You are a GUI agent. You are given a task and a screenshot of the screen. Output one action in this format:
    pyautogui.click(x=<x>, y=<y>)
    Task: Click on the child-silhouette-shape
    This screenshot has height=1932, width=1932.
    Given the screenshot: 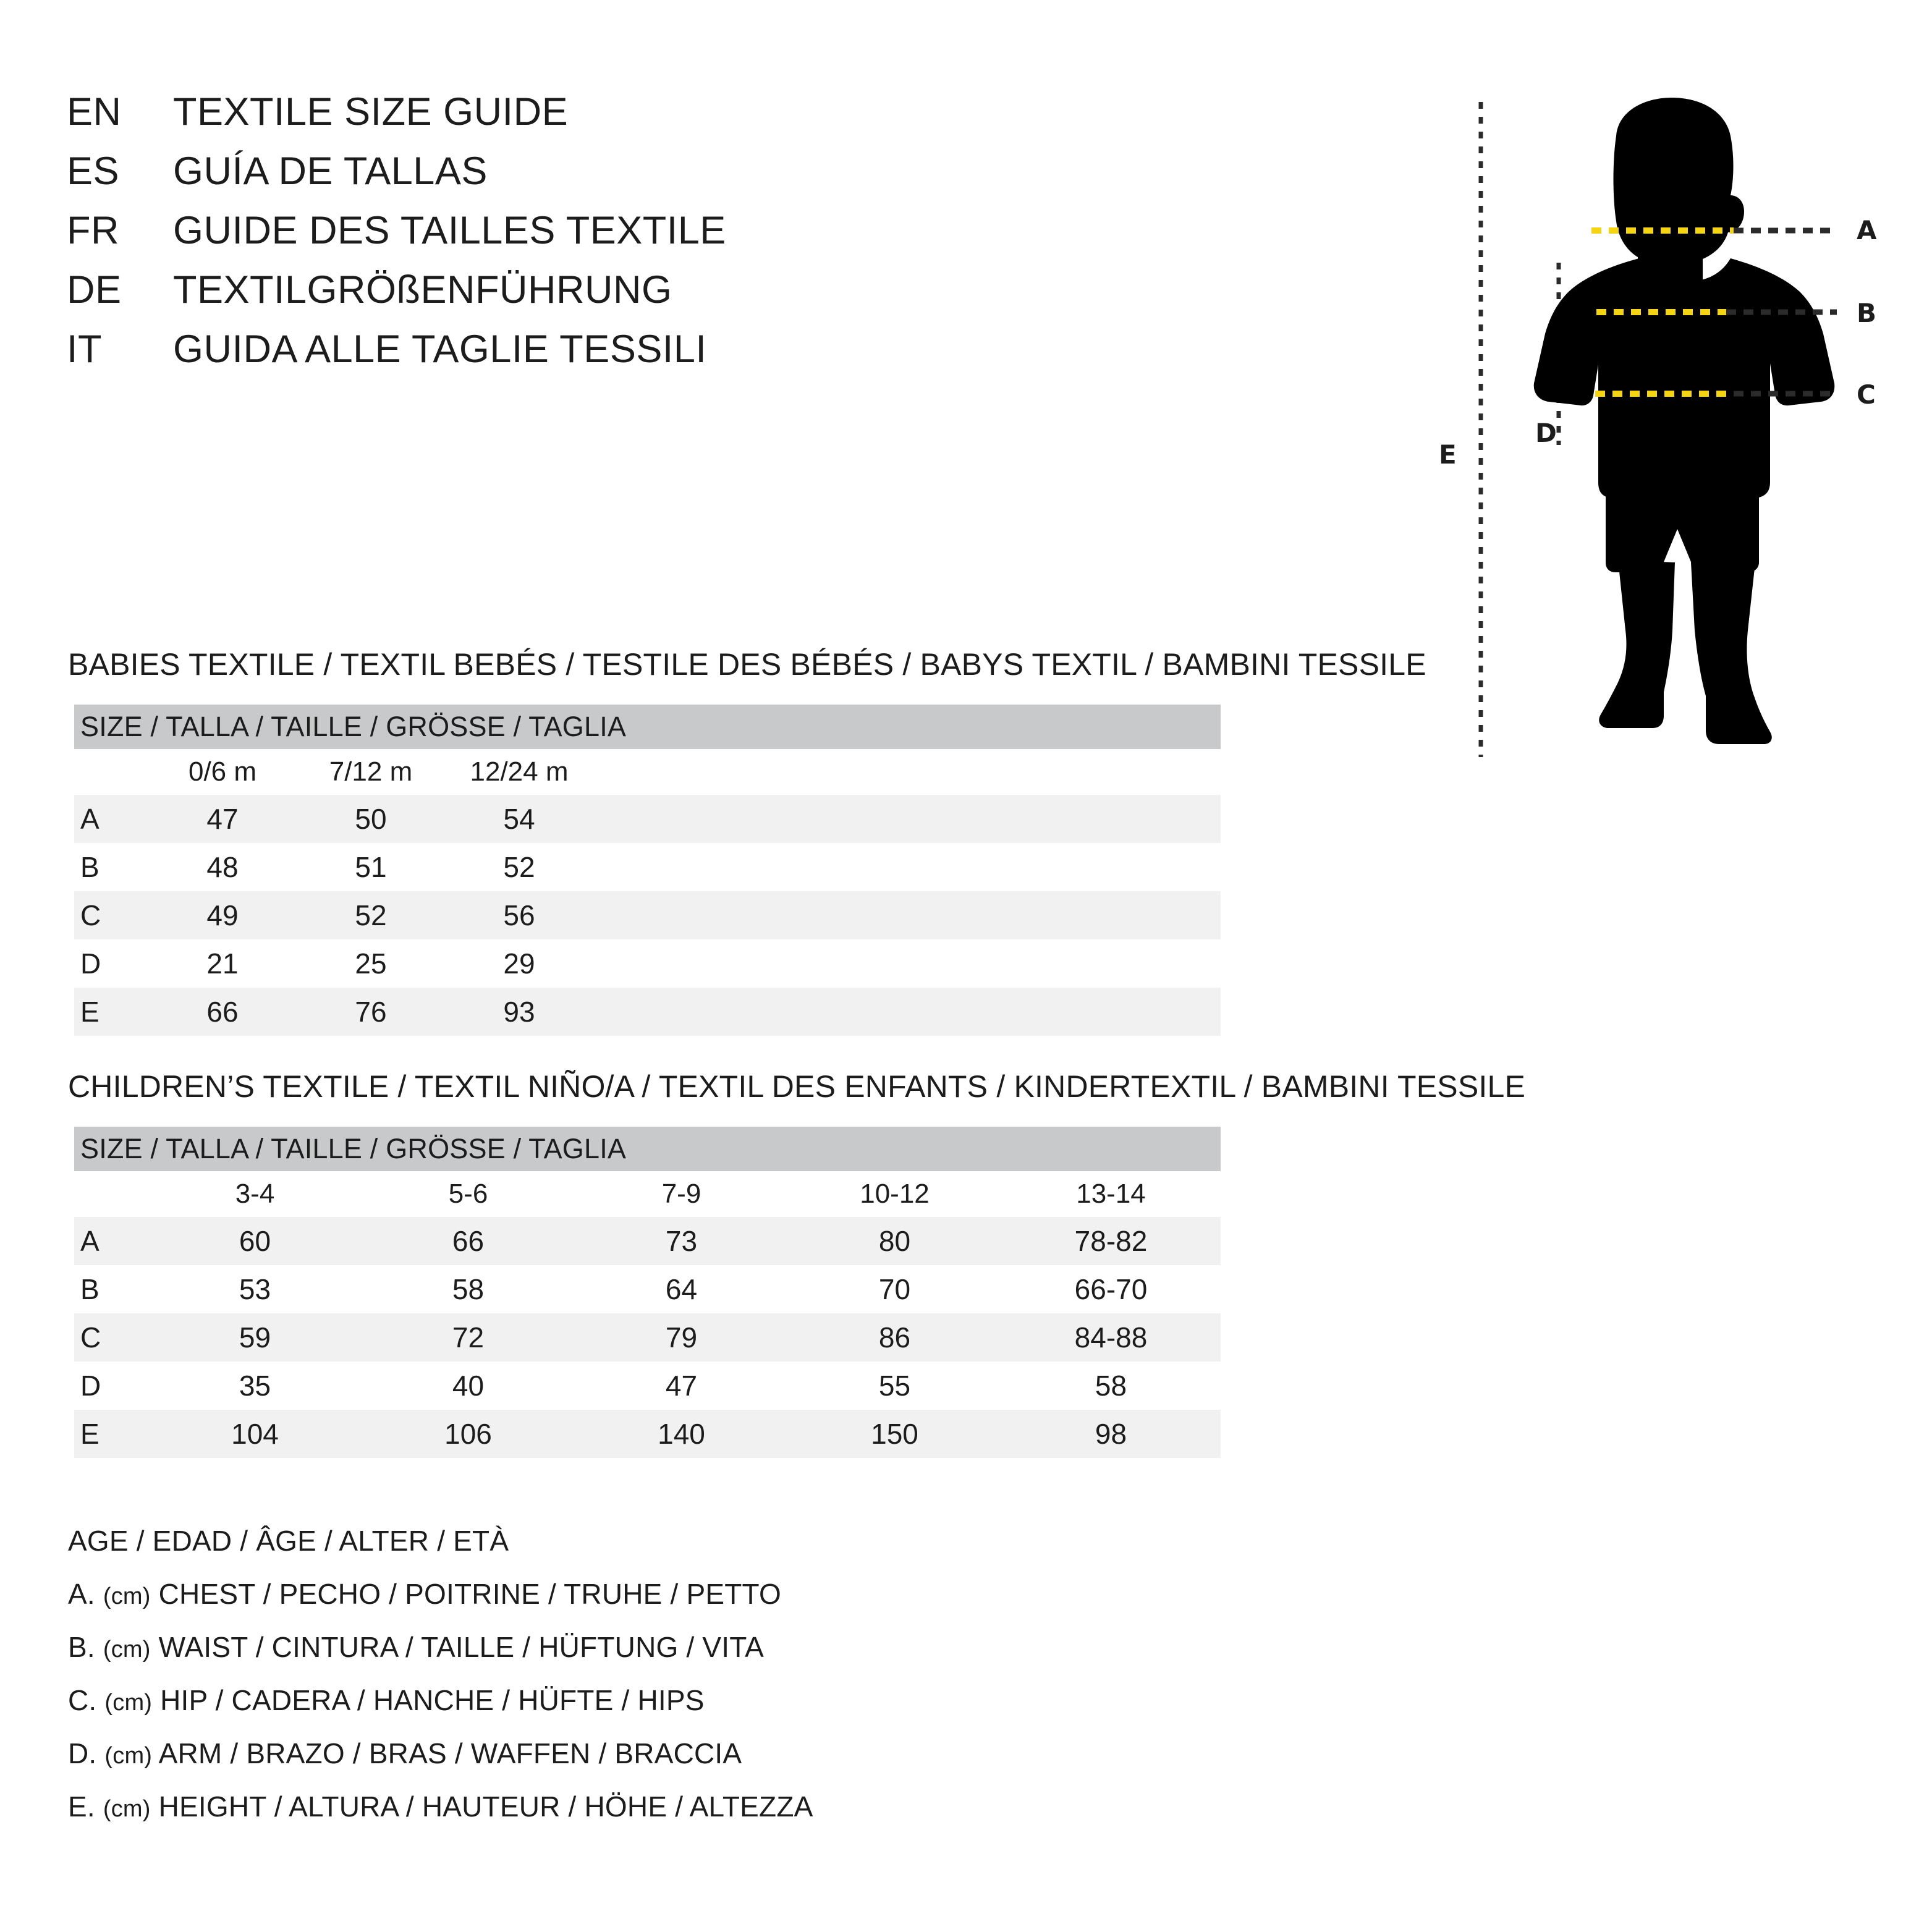 What is the action you would take?
    pyautogui.click(x=1684, y=421)
    